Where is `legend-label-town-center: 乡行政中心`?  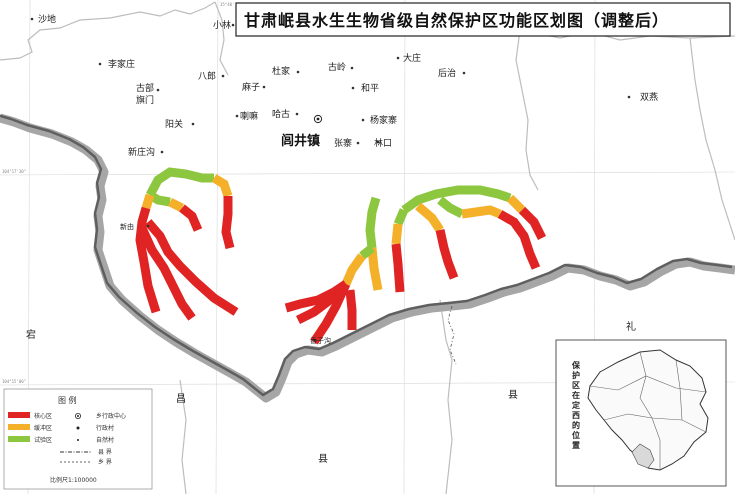 legend-label-town-center: 乡行政中心 is located at coordinates (111, 416).